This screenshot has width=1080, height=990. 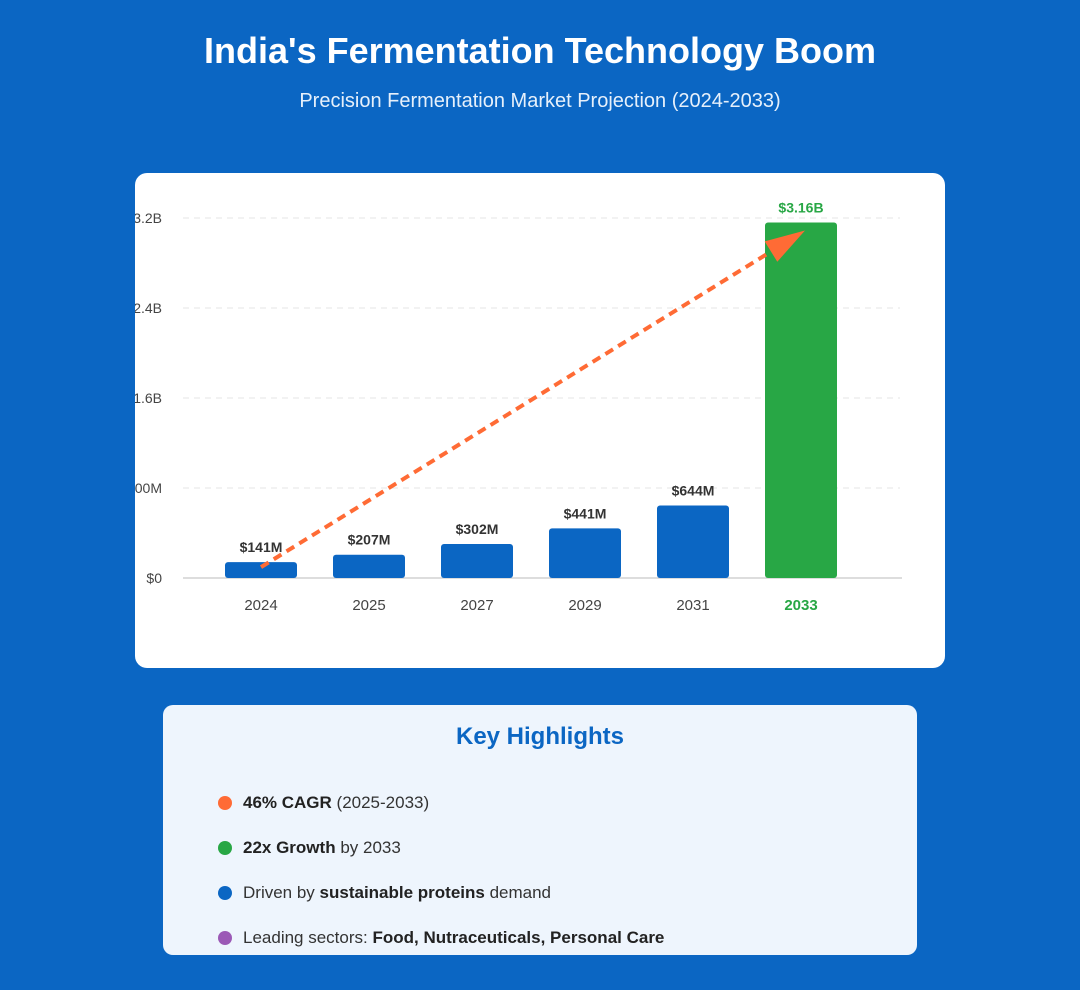 I want to click on highlight-emphasis: Food, Nutraceuticals, Personal Care, so click(x=518, y=937).